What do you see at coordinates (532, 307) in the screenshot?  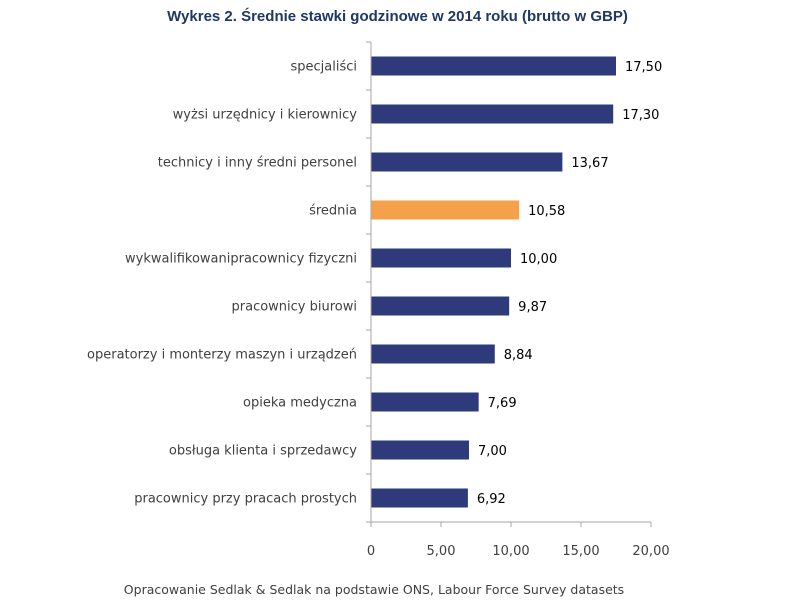 I see `value-label-5: 9,87` at bounding box center [532, 307].